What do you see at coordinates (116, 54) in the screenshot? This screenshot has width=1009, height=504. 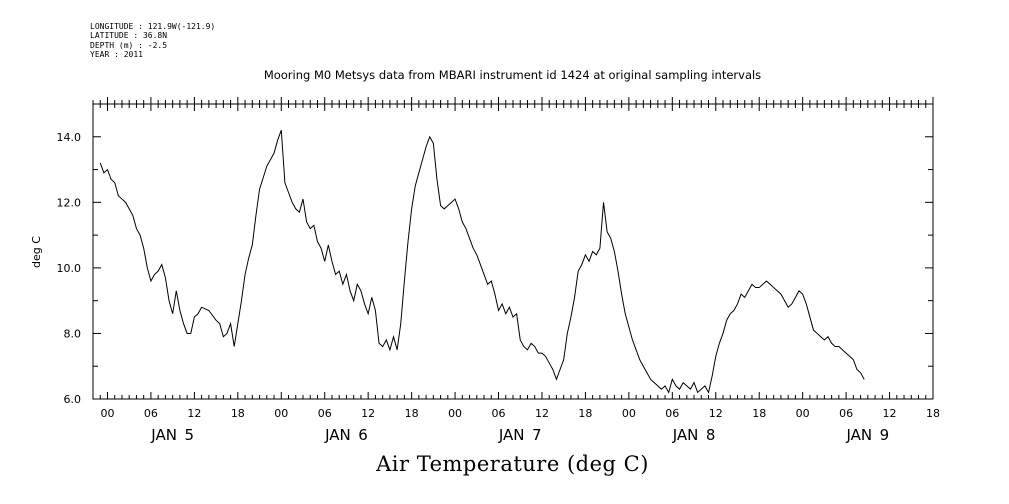 I see `year-label: YEAR : 2011` at bounding box center [116, 54].